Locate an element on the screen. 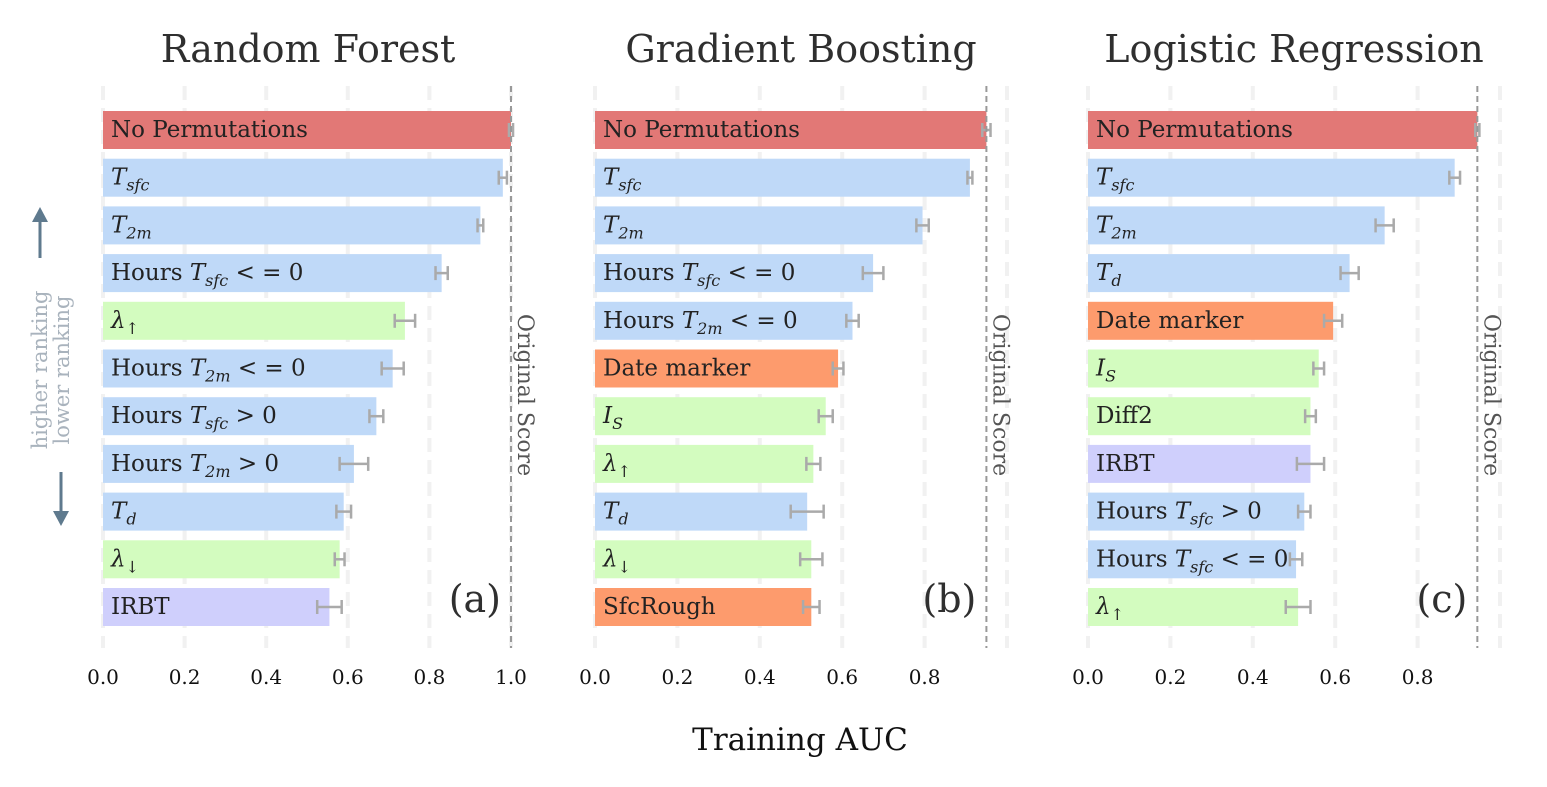 Image resolution: width=1547 pixels, height=787 pixels. bar-group: Diff2 is located at coordinates (1203, 416).